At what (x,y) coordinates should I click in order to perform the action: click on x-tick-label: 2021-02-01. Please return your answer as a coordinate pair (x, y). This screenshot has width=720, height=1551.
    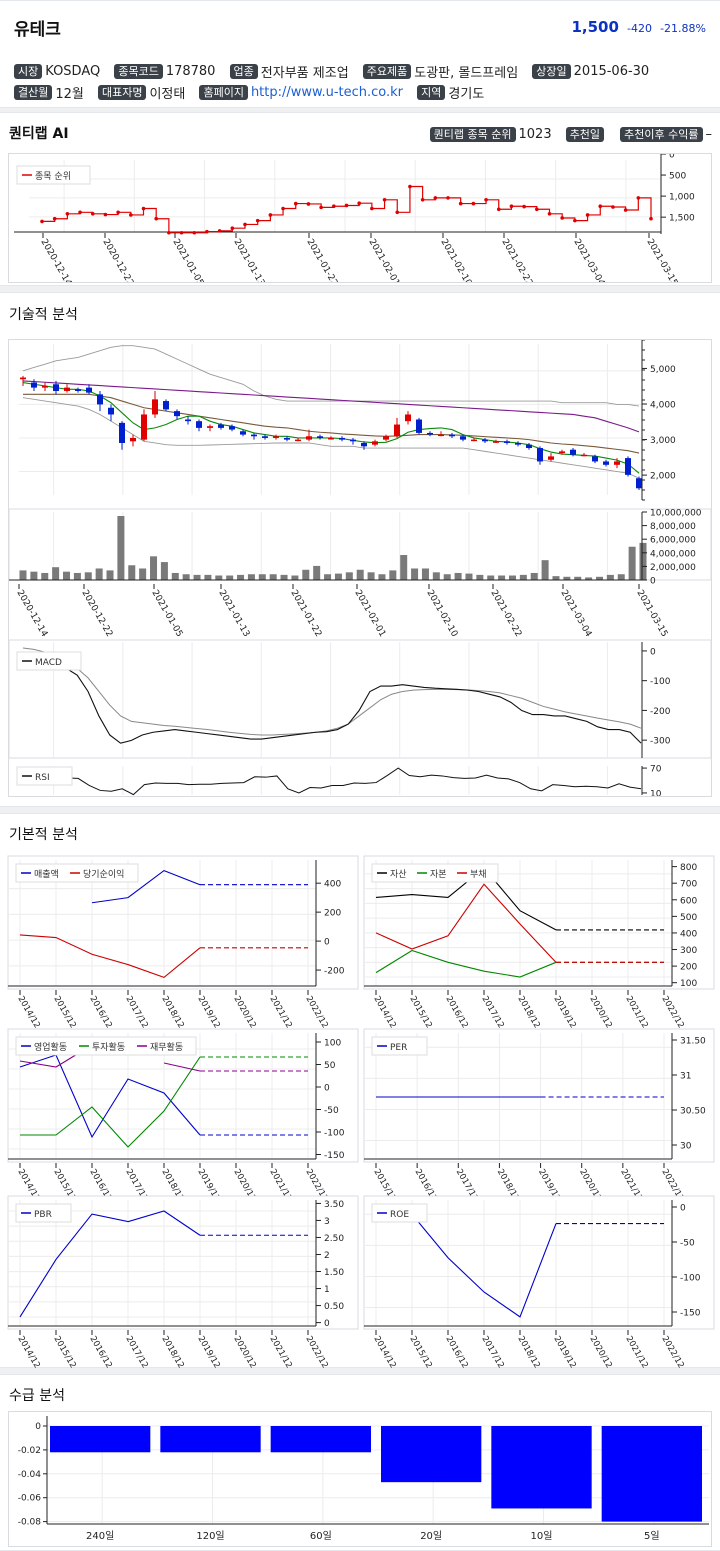
    Looking at the image, I should click on (369, 614).